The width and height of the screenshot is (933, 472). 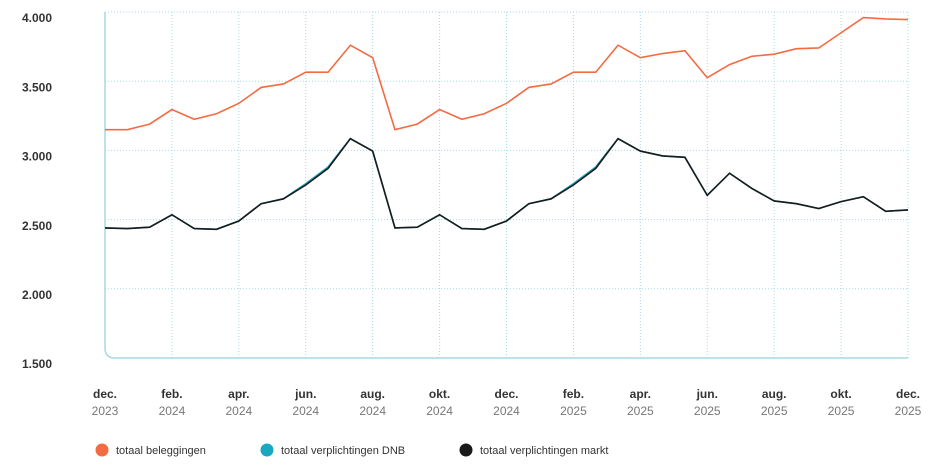 I want to click on x-tick-sublabel: 2023, so click(x=105, y=411).